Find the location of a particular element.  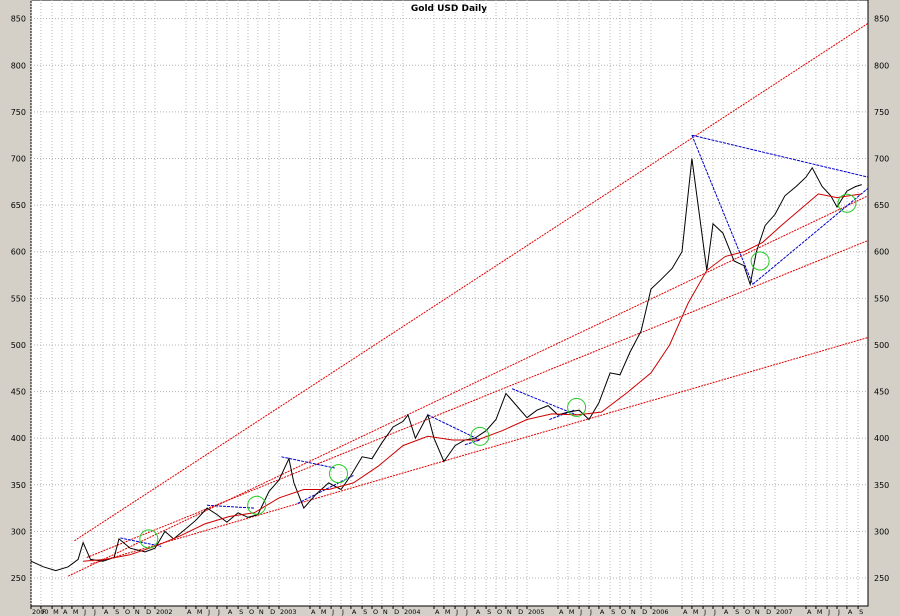

y-tick-label: 850 is located at coordinates (18, 19).